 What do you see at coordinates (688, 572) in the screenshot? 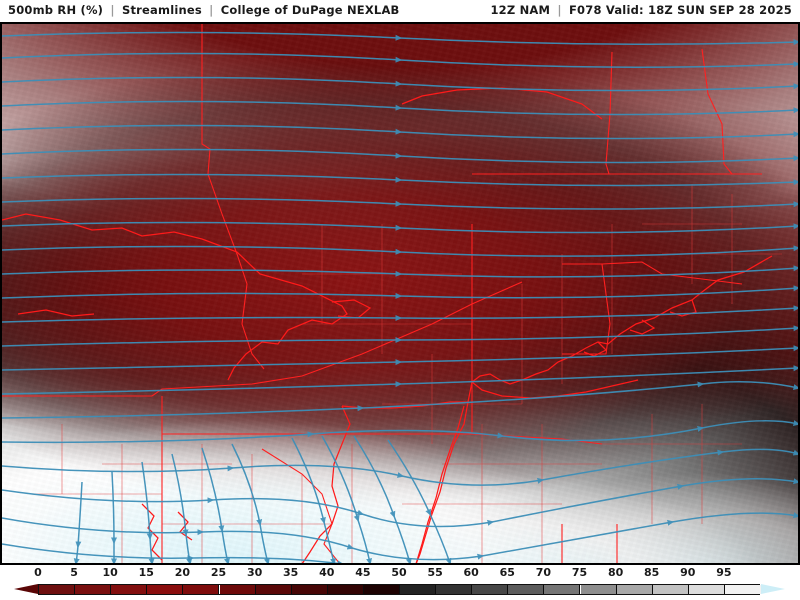
I see `colorbar-tick: 90` at bounding box center [688, 572].